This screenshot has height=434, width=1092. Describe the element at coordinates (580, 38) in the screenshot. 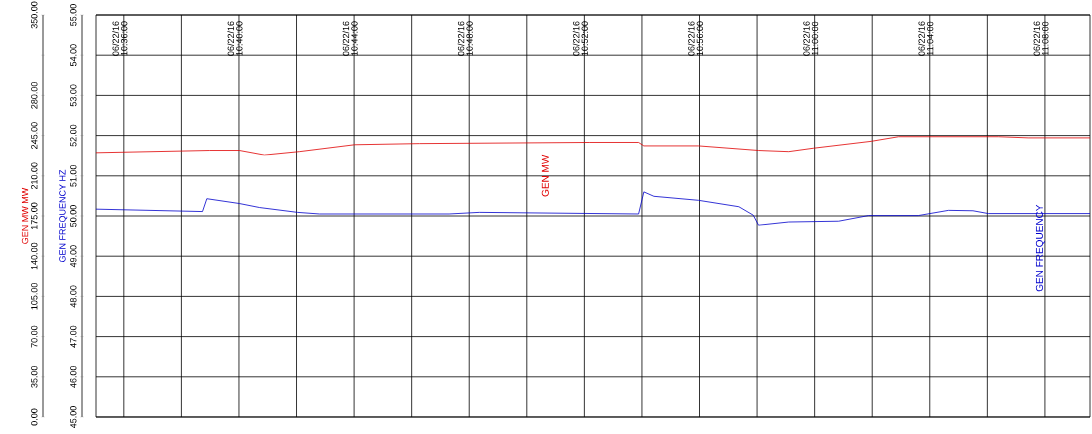

I see `x-tick-label: 06/22/16 10:52:00` at that location.